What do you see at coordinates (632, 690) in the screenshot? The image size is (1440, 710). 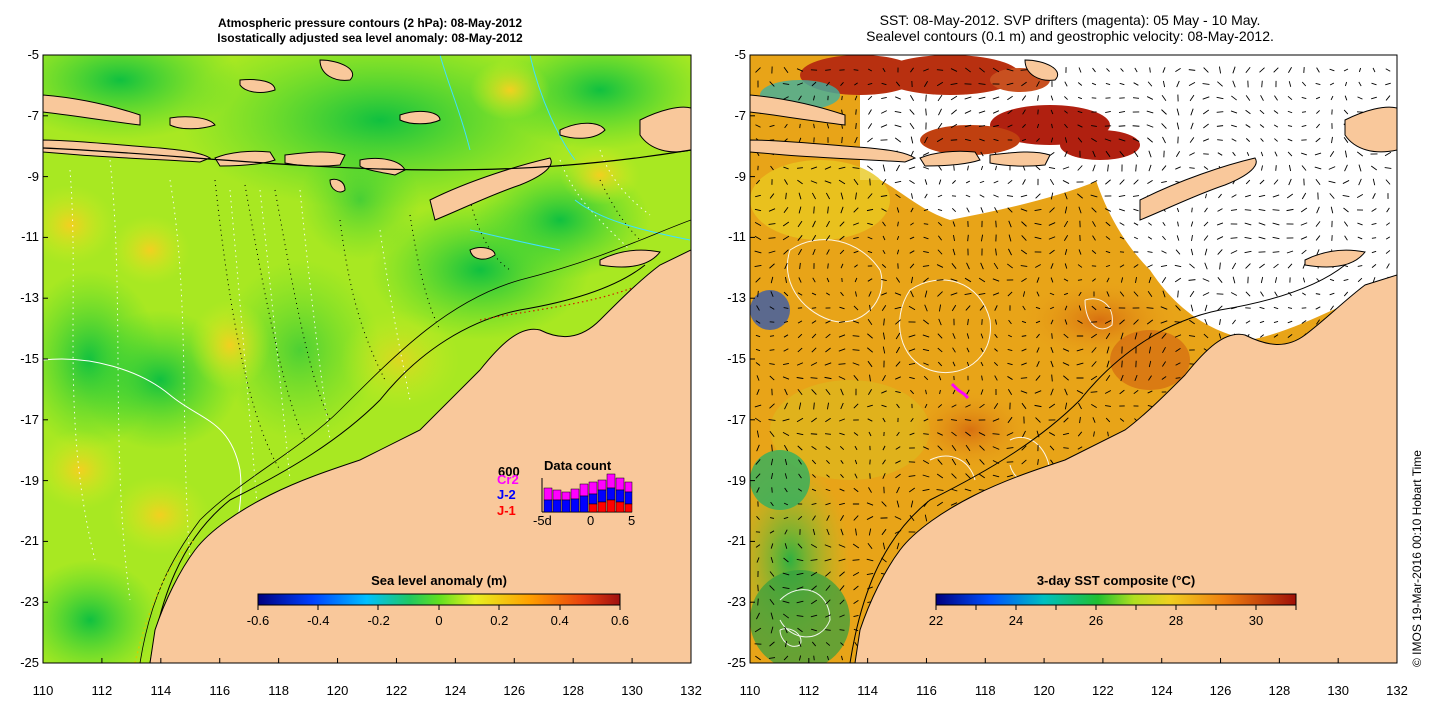 I see `left-x-tick-label: 130` at bounding box center [632, 690].